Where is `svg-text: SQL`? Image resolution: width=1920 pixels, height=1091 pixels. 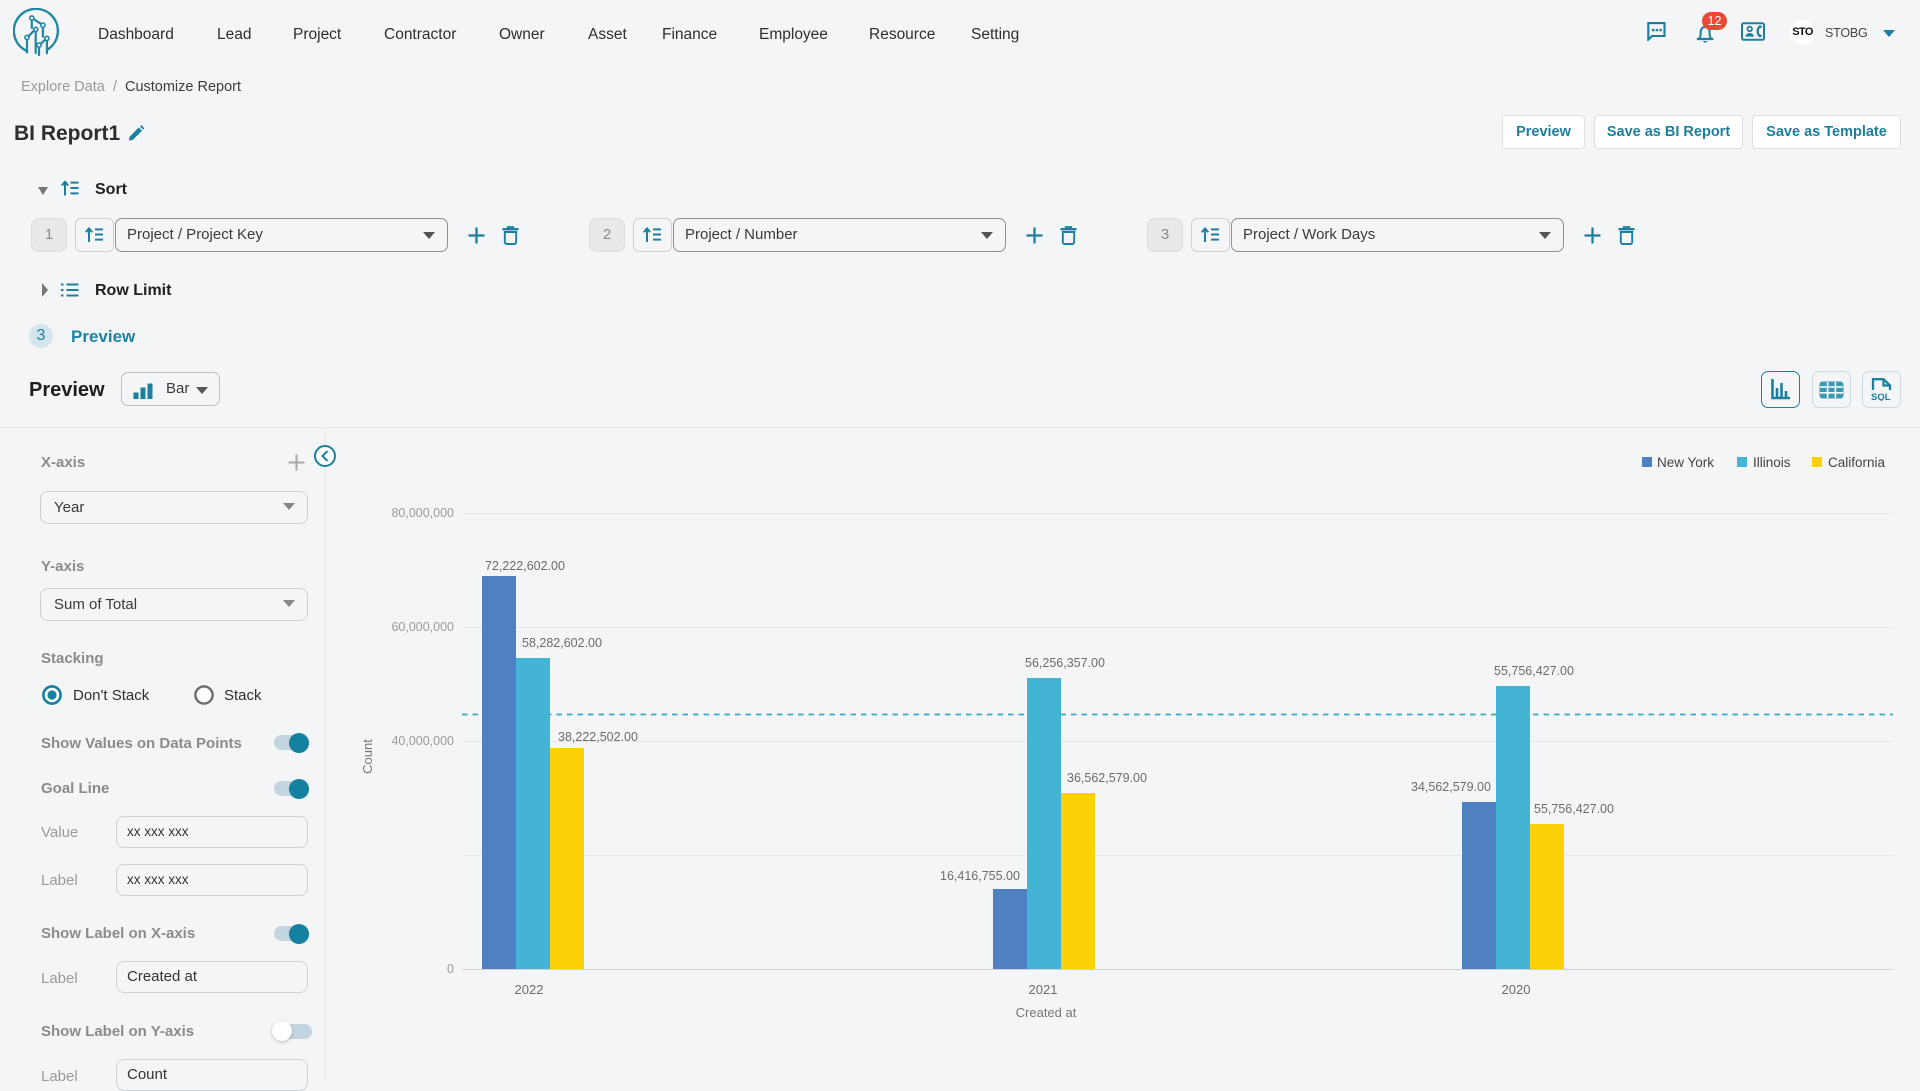
svg-text: SQL is located at coordinates (1881, 396).